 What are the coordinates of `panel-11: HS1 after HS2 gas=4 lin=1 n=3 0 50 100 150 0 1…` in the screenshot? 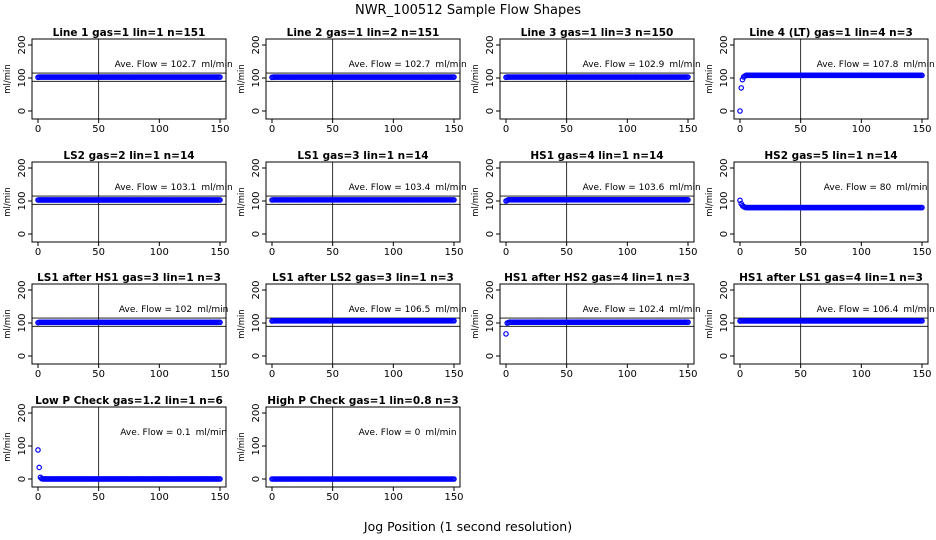 It's located at (586, 326).